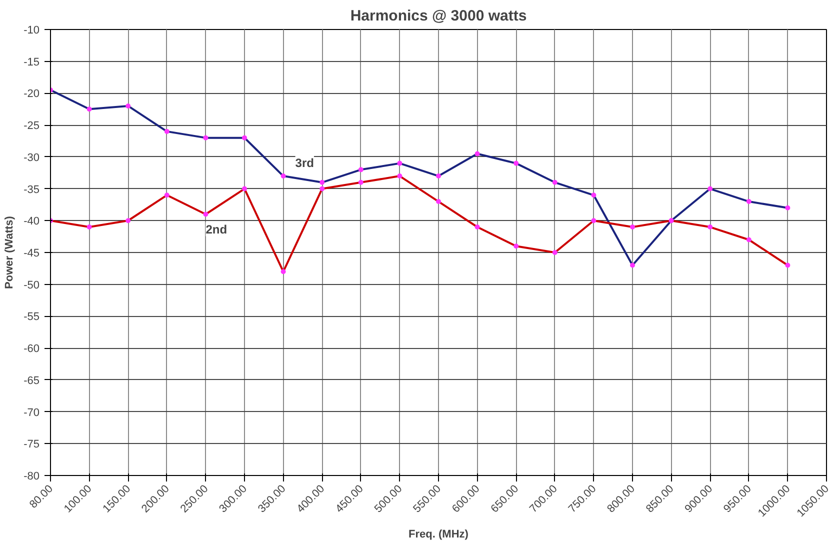  What do you see at coordinates (32, 444) in the screenshot?
I see `y-tick-label: -75` at bounding box center [32, 444].